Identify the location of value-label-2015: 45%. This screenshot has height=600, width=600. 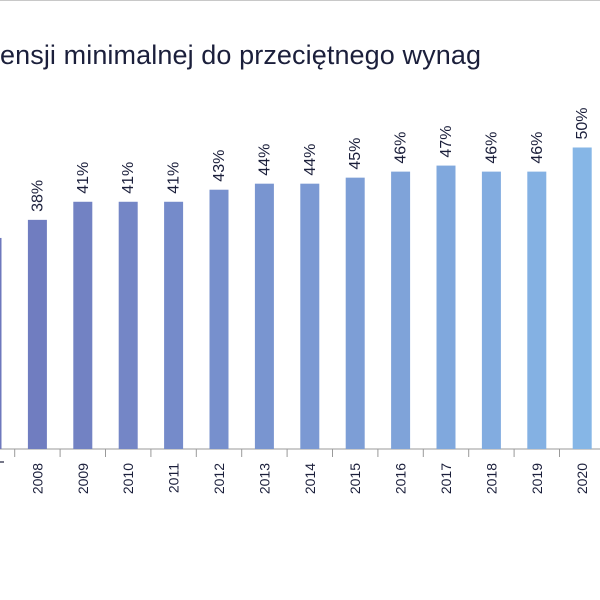
(355, 154).